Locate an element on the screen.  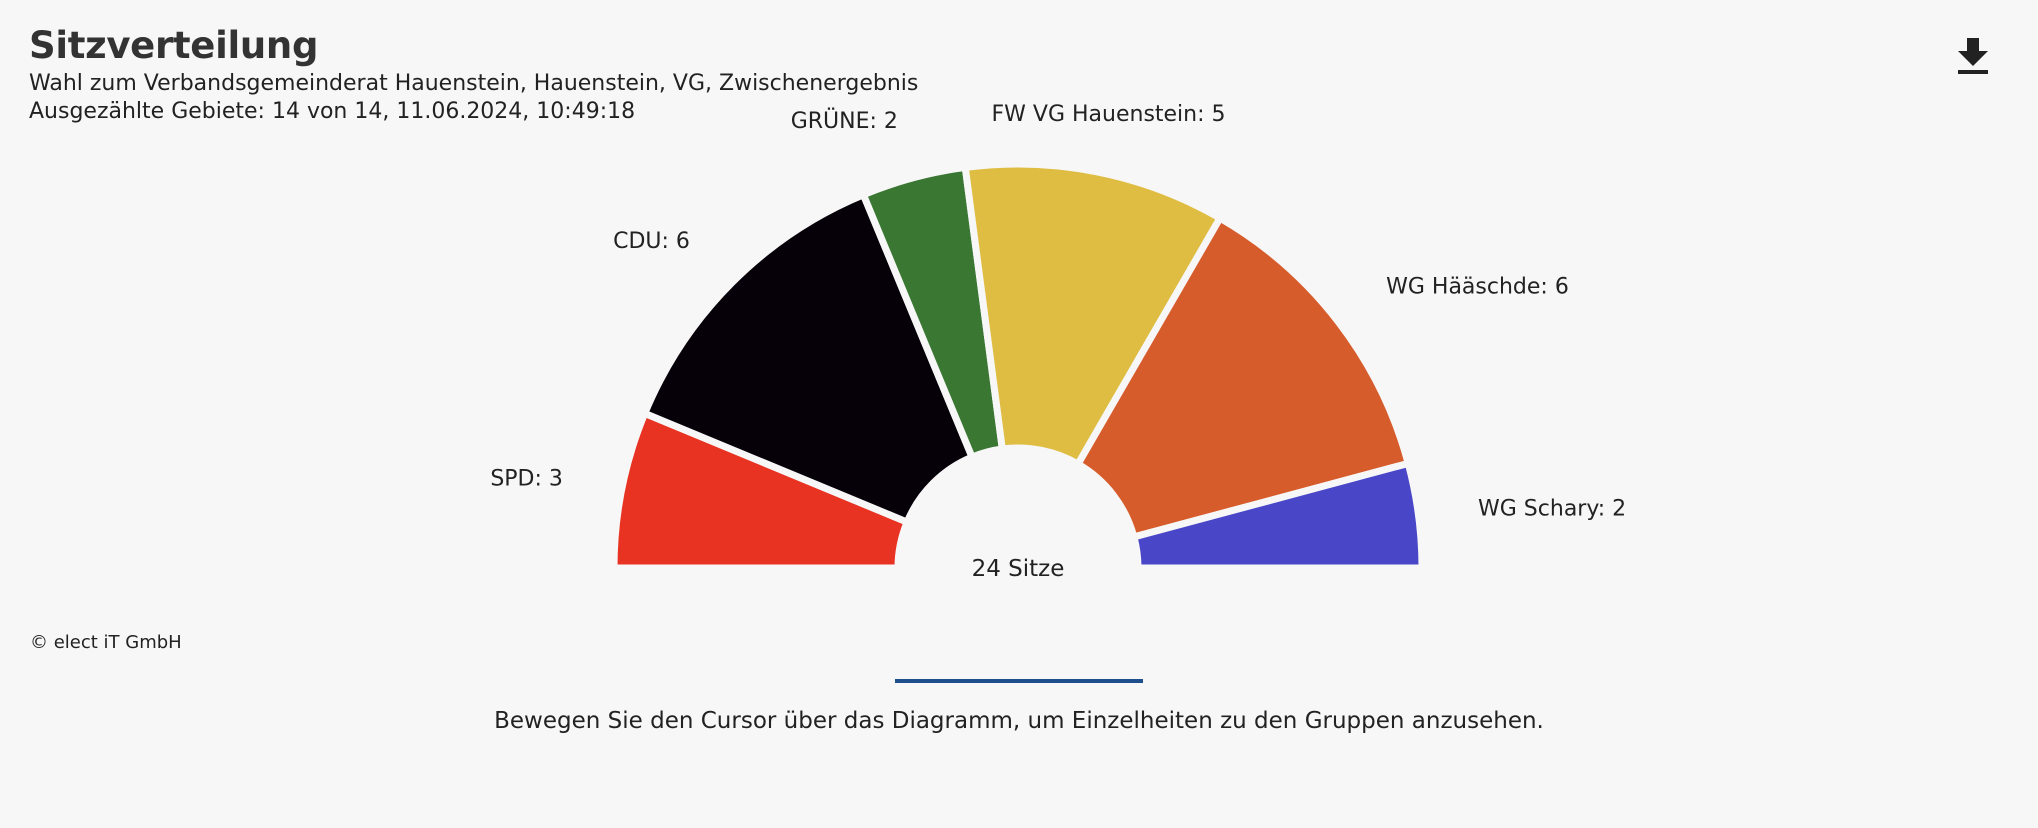
chart-title: Sitzverteilung is located at coordinates (174, 45).